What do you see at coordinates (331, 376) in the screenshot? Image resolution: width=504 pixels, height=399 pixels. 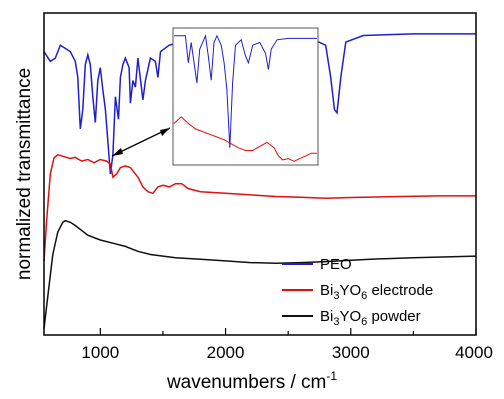 I see `x-axis-label-superscript: -1` at bounding box center [331, 376].